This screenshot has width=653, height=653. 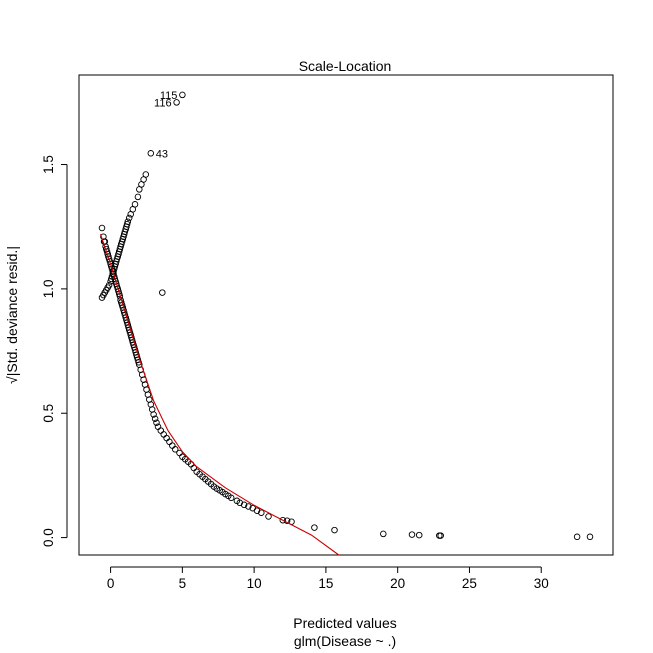 I want to click on y-tick-label: 0.5, so click(x=48, y=413).